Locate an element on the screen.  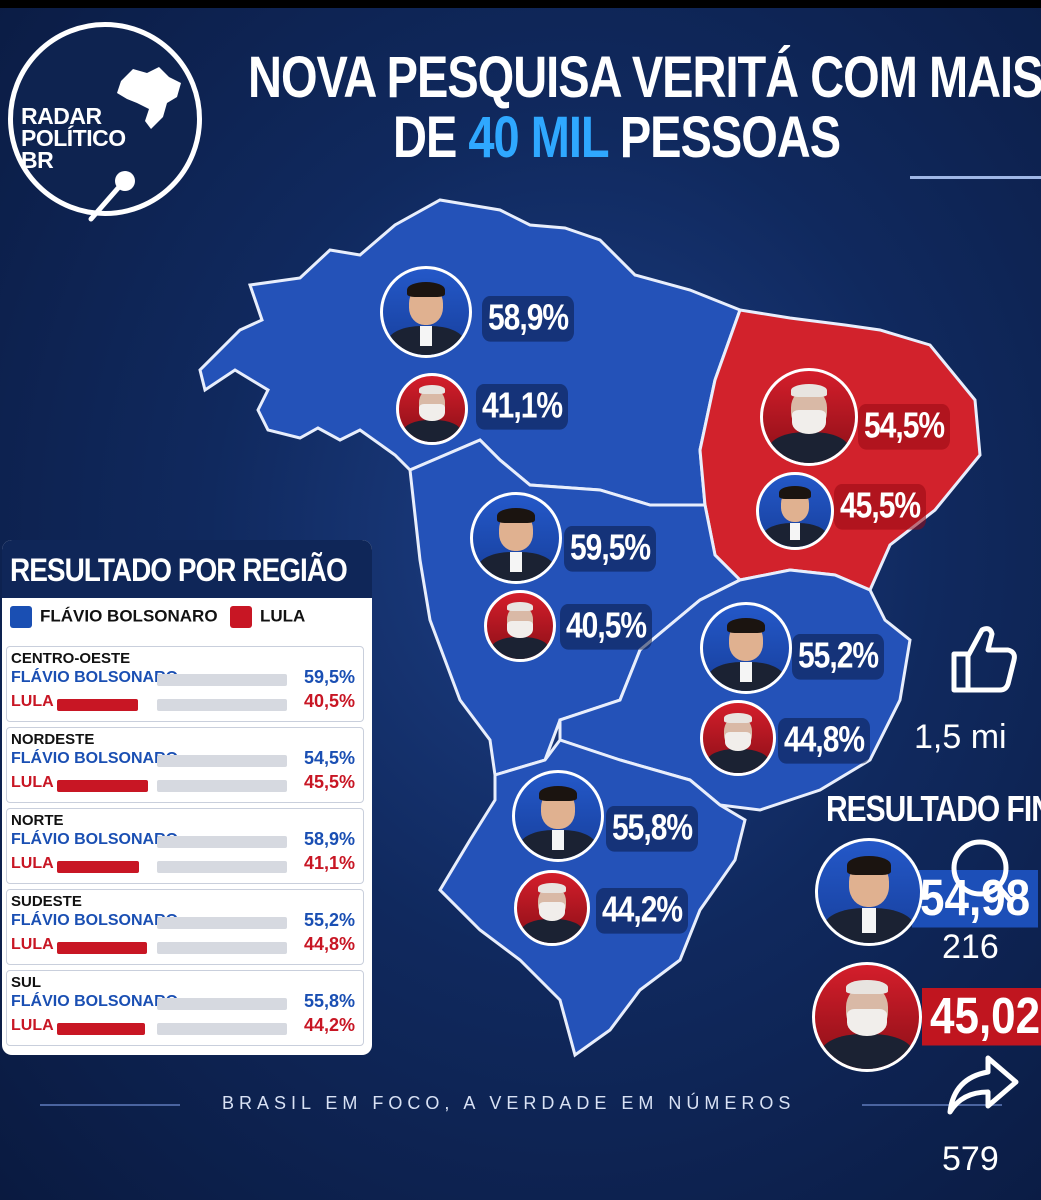
norte-flavio-photo is located at coordinates (426, 312).